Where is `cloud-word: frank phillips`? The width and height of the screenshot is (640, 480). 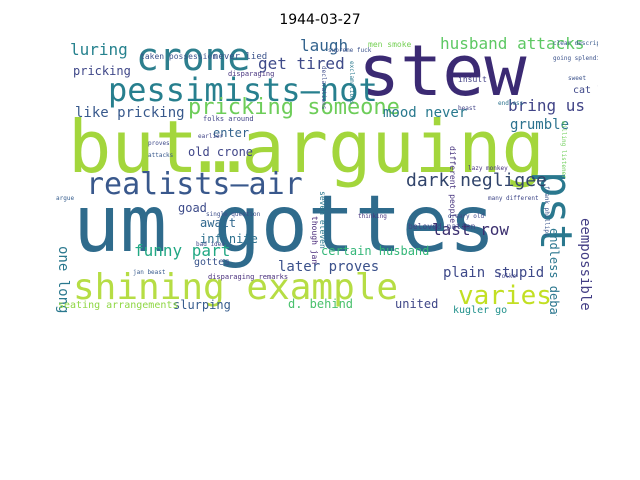 cloud-word: frank phillips is located at coordinates (546, 211).